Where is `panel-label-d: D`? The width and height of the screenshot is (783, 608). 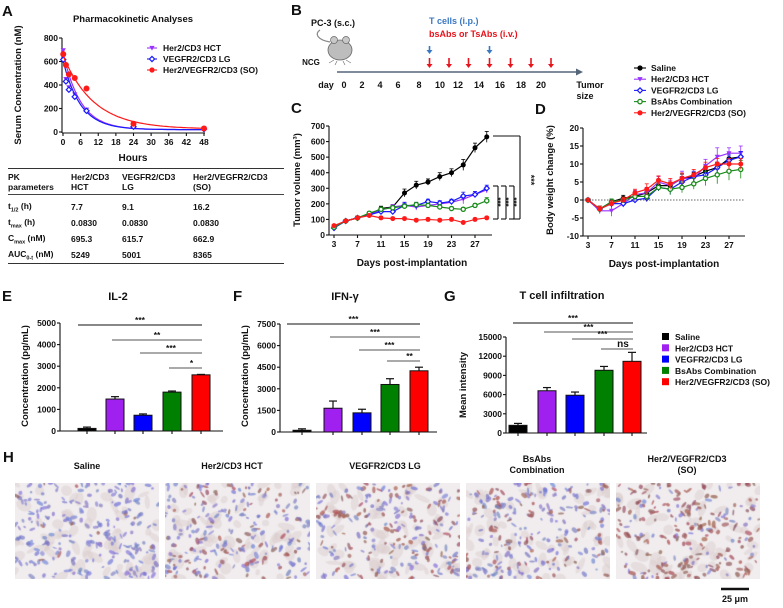
panel-label-d: D is located at coordinates (540, 109).